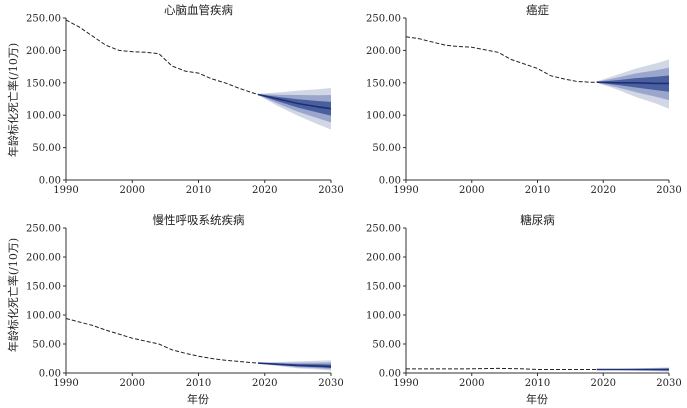  I want to click on chart-title: 糖尿病, so click(537, 220).